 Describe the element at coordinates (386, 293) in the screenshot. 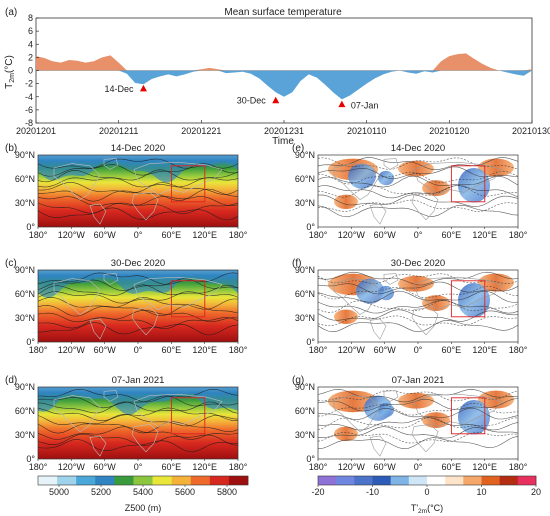

I see `cold-anomaly` at that location.